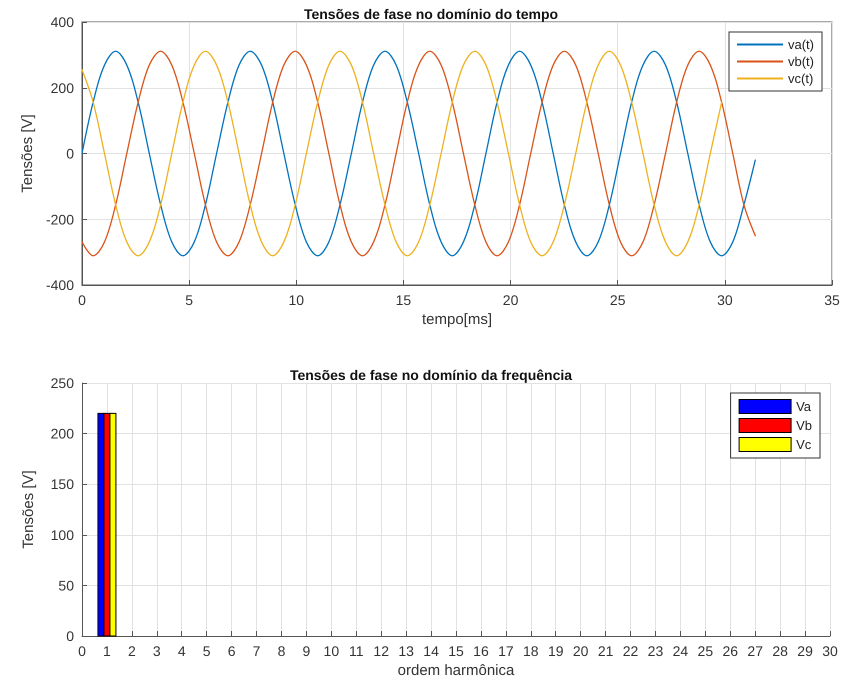  Describe the element at coordinates (804, 425) in the screenshot. I see `legend-label: Vb` at that location.